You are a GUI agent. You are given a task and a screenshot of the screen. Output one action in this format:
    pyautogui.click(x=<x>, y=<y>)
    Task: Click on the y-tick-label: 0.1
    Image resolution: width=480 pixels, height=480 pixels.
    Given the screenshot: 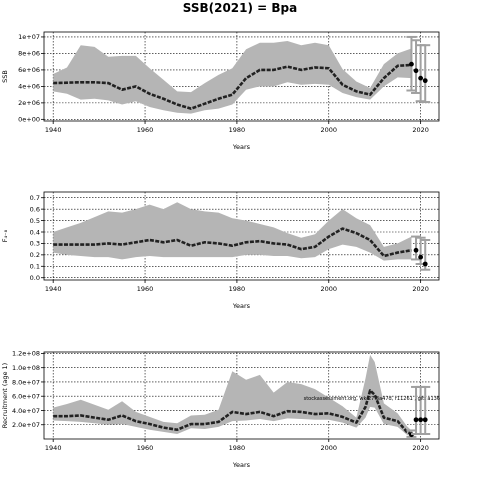 What is the action you would take?
    pyautogui.click(x=35, y=267)
    